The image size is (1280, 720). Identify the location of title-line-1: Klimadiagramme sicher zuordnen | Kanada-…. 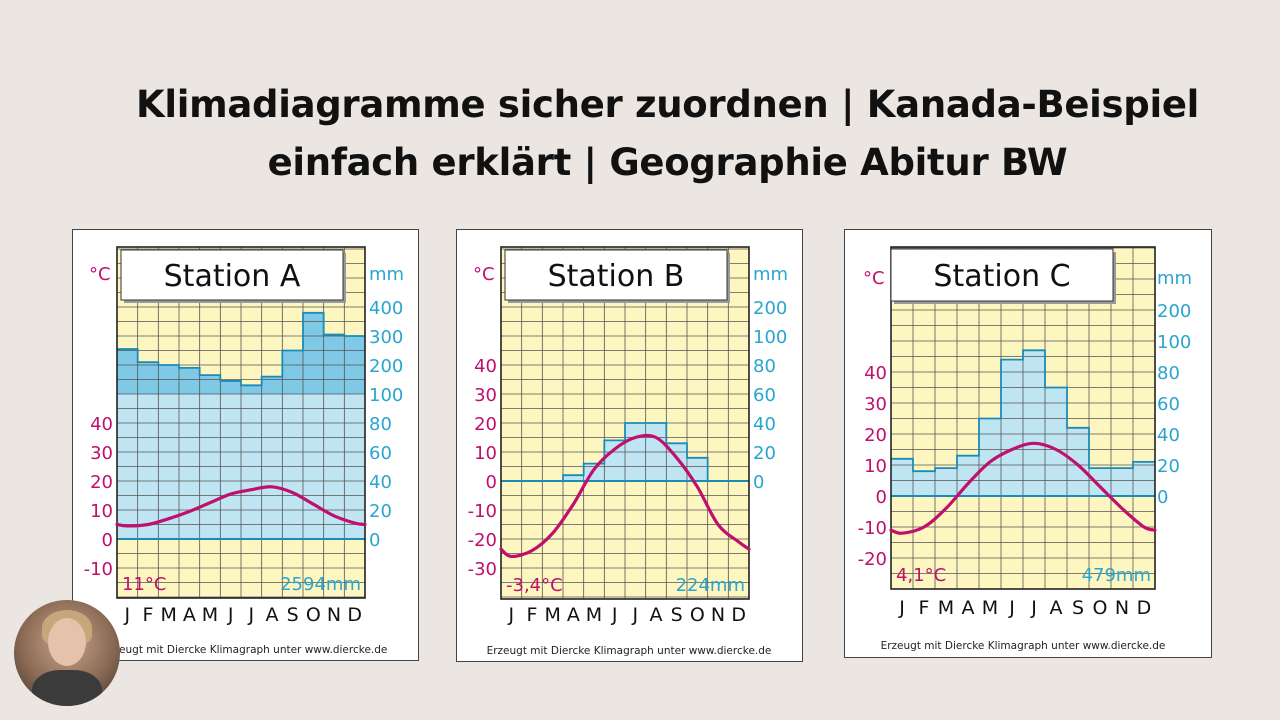
(667, 104).